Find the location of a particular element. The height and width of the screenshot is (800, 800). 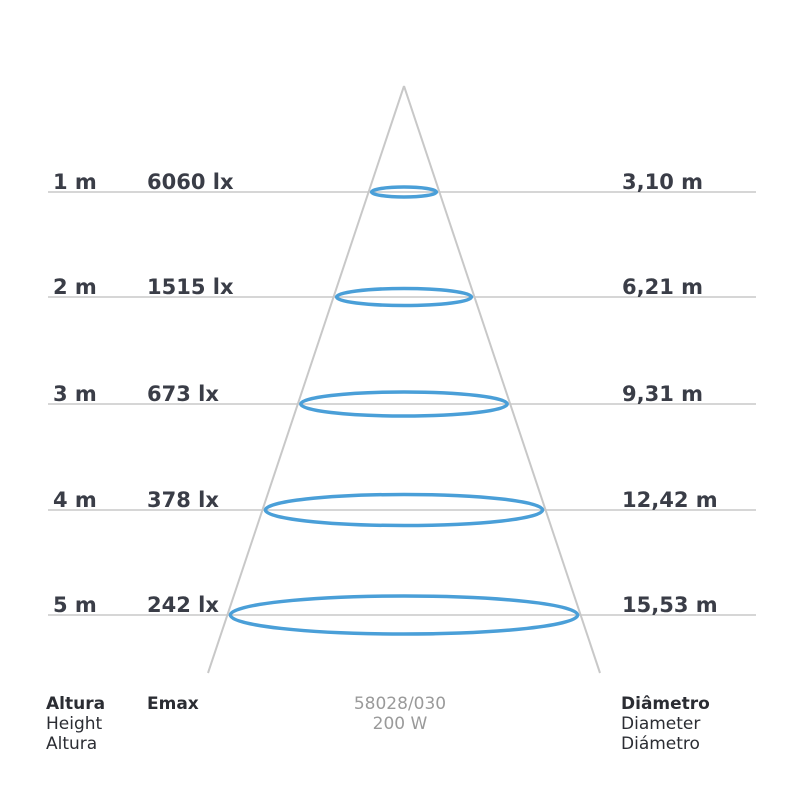

product-code: 58028/030 is located at coordinates (400, 704).